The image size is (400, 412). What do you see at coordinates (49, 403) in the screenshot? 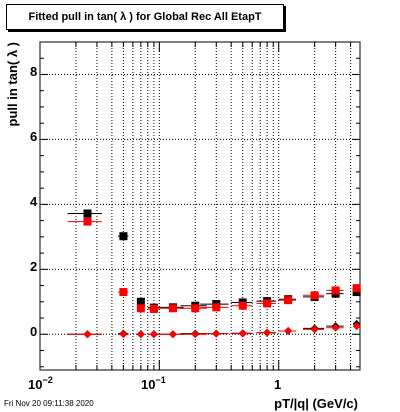
I see `timestamp: Fri Nov 20 09:11:38 2020` at bounding box center [49, 403].